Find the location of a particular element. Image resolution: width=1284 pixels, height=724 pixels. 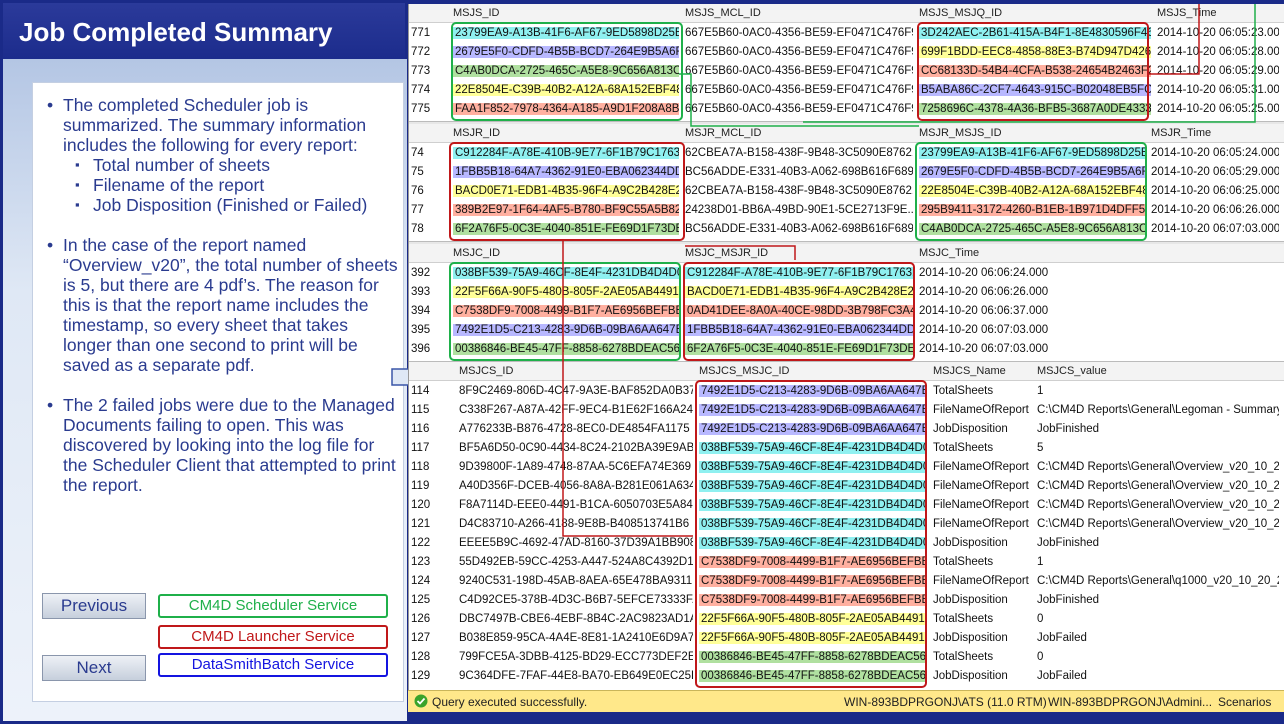

table-cell: 667E5B60-0AC0-4356-BE59-EF0471C476F9 is located at coordinates (799, 52).